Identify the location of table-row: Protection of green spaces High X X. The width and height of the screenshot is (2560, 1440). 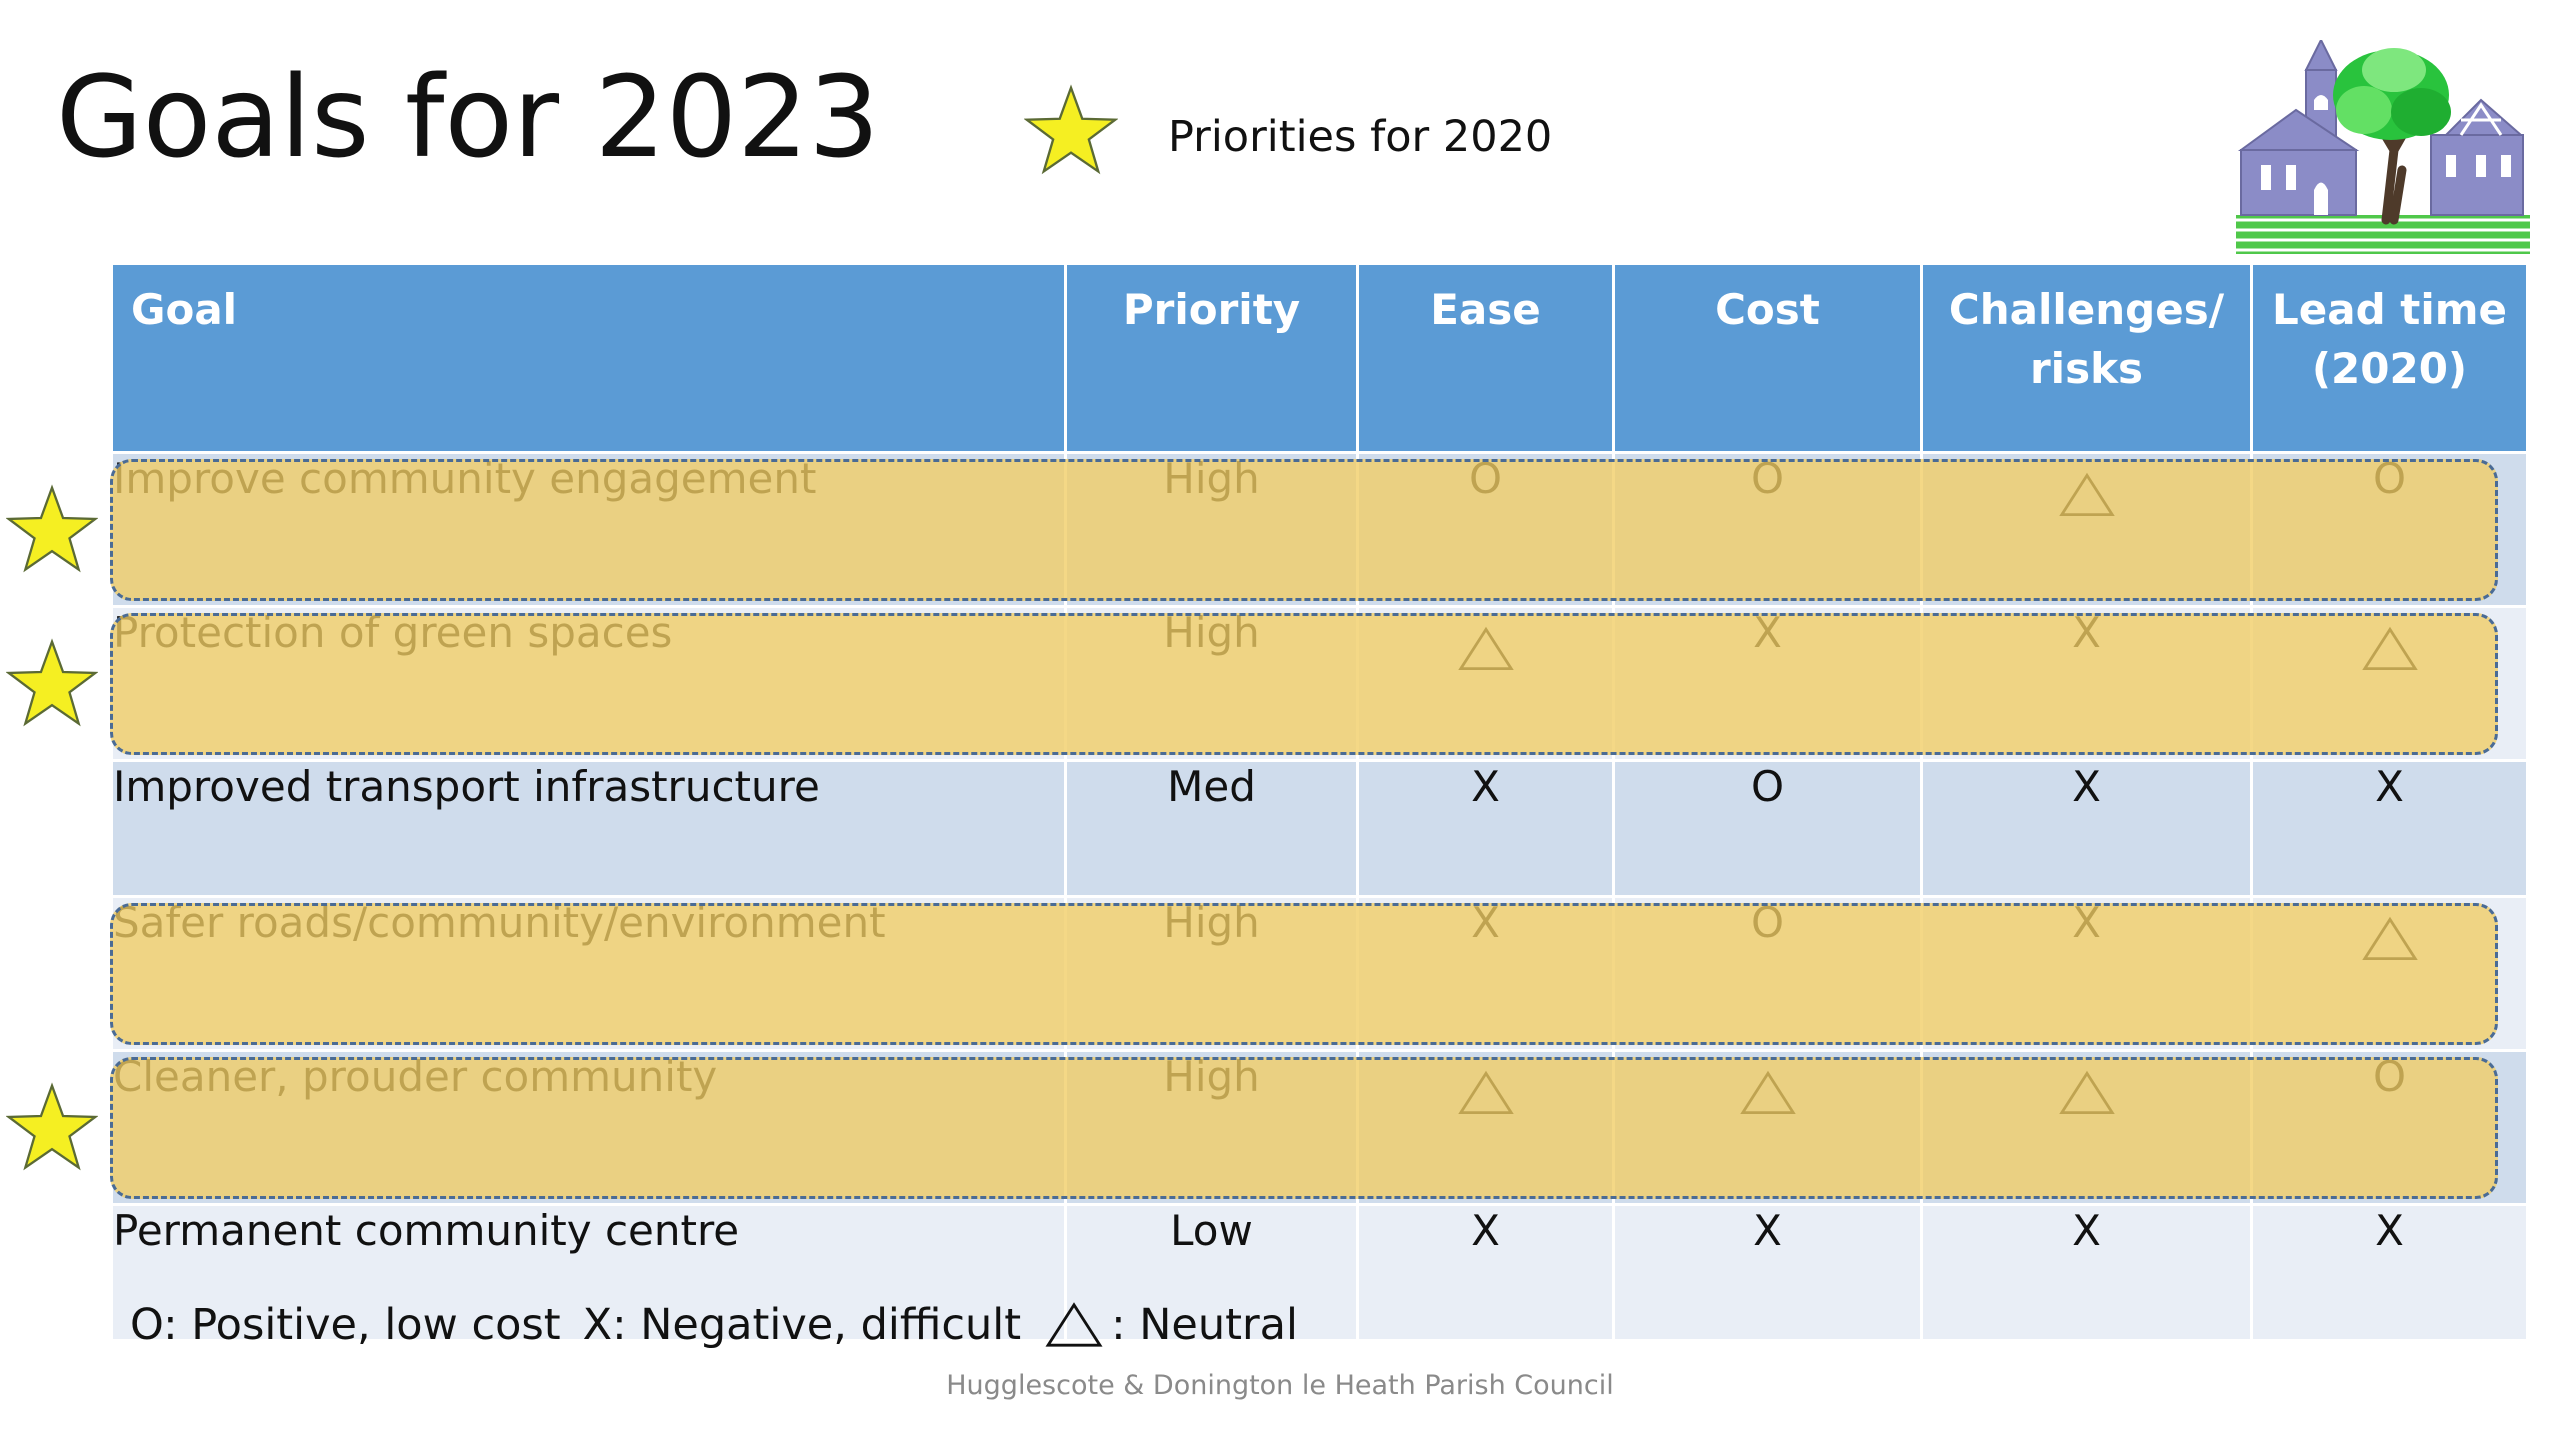
(1319, 683).